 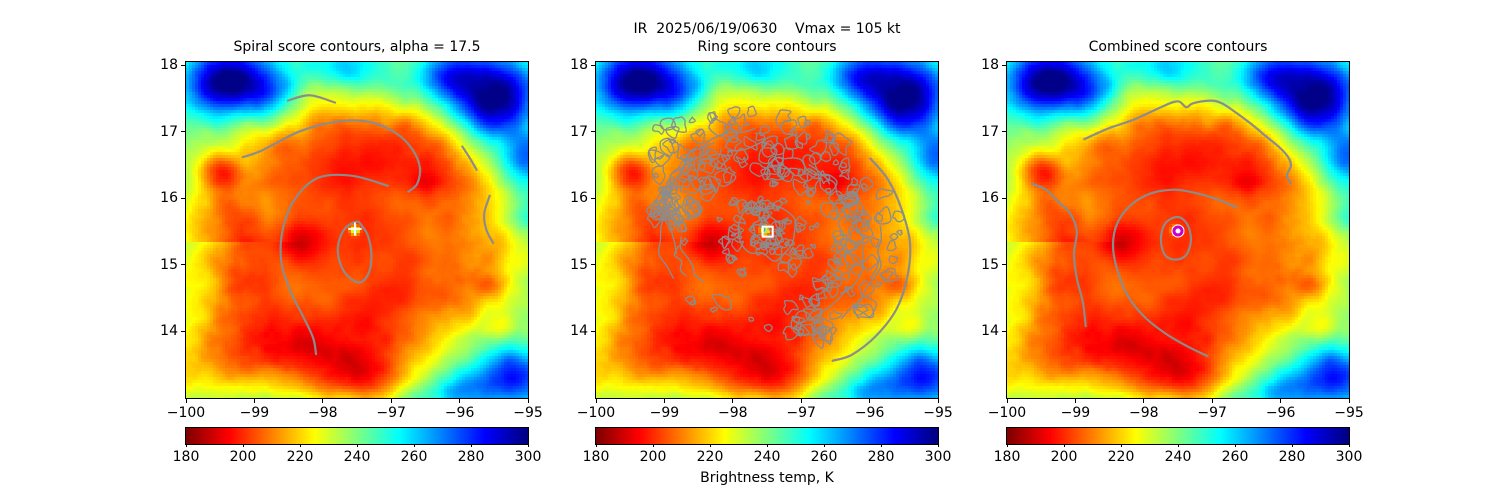 I want to click on contour-overlay-spiral, so click(x=368, y=225).